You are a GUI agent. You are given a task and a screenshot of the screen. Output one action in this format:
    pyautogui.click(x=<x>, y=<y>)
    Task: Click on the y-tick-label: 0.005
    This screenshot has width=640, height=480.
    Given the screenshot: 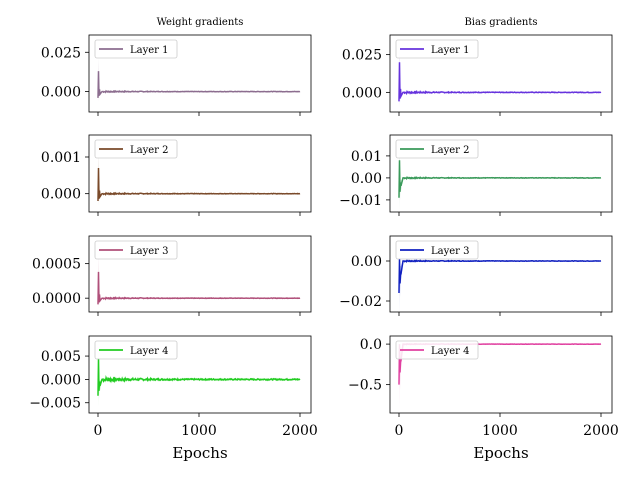 What is the action you would take?
    pyautogui.click(x=61, y=357)
    